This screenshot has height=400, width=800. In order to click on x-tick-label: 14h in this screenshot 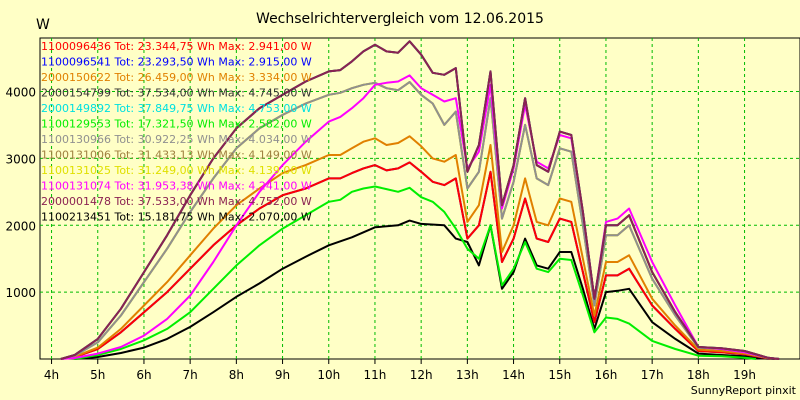, I will do `click(513, 375)`.